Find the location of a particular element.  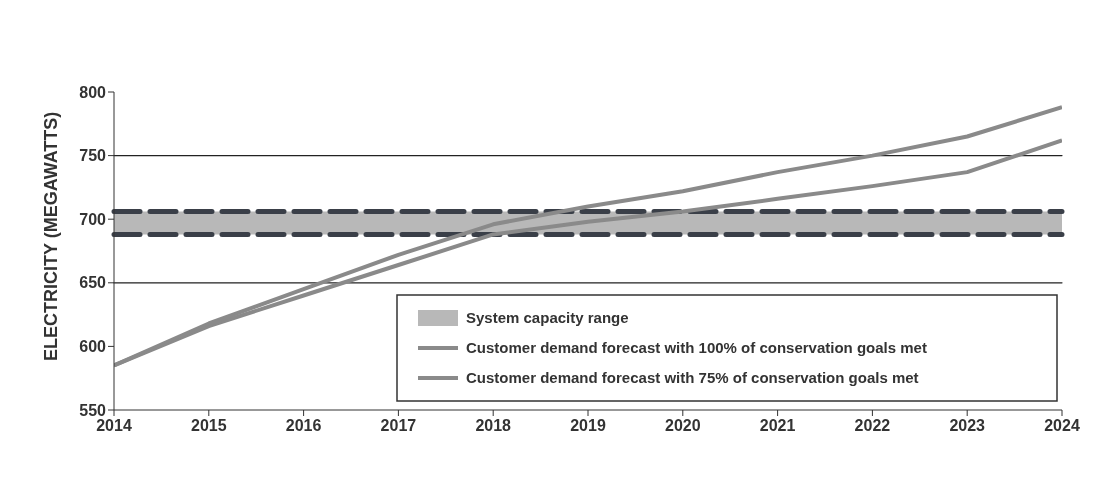

x-tick-label: 2015 is located at coordinates (209, 426).